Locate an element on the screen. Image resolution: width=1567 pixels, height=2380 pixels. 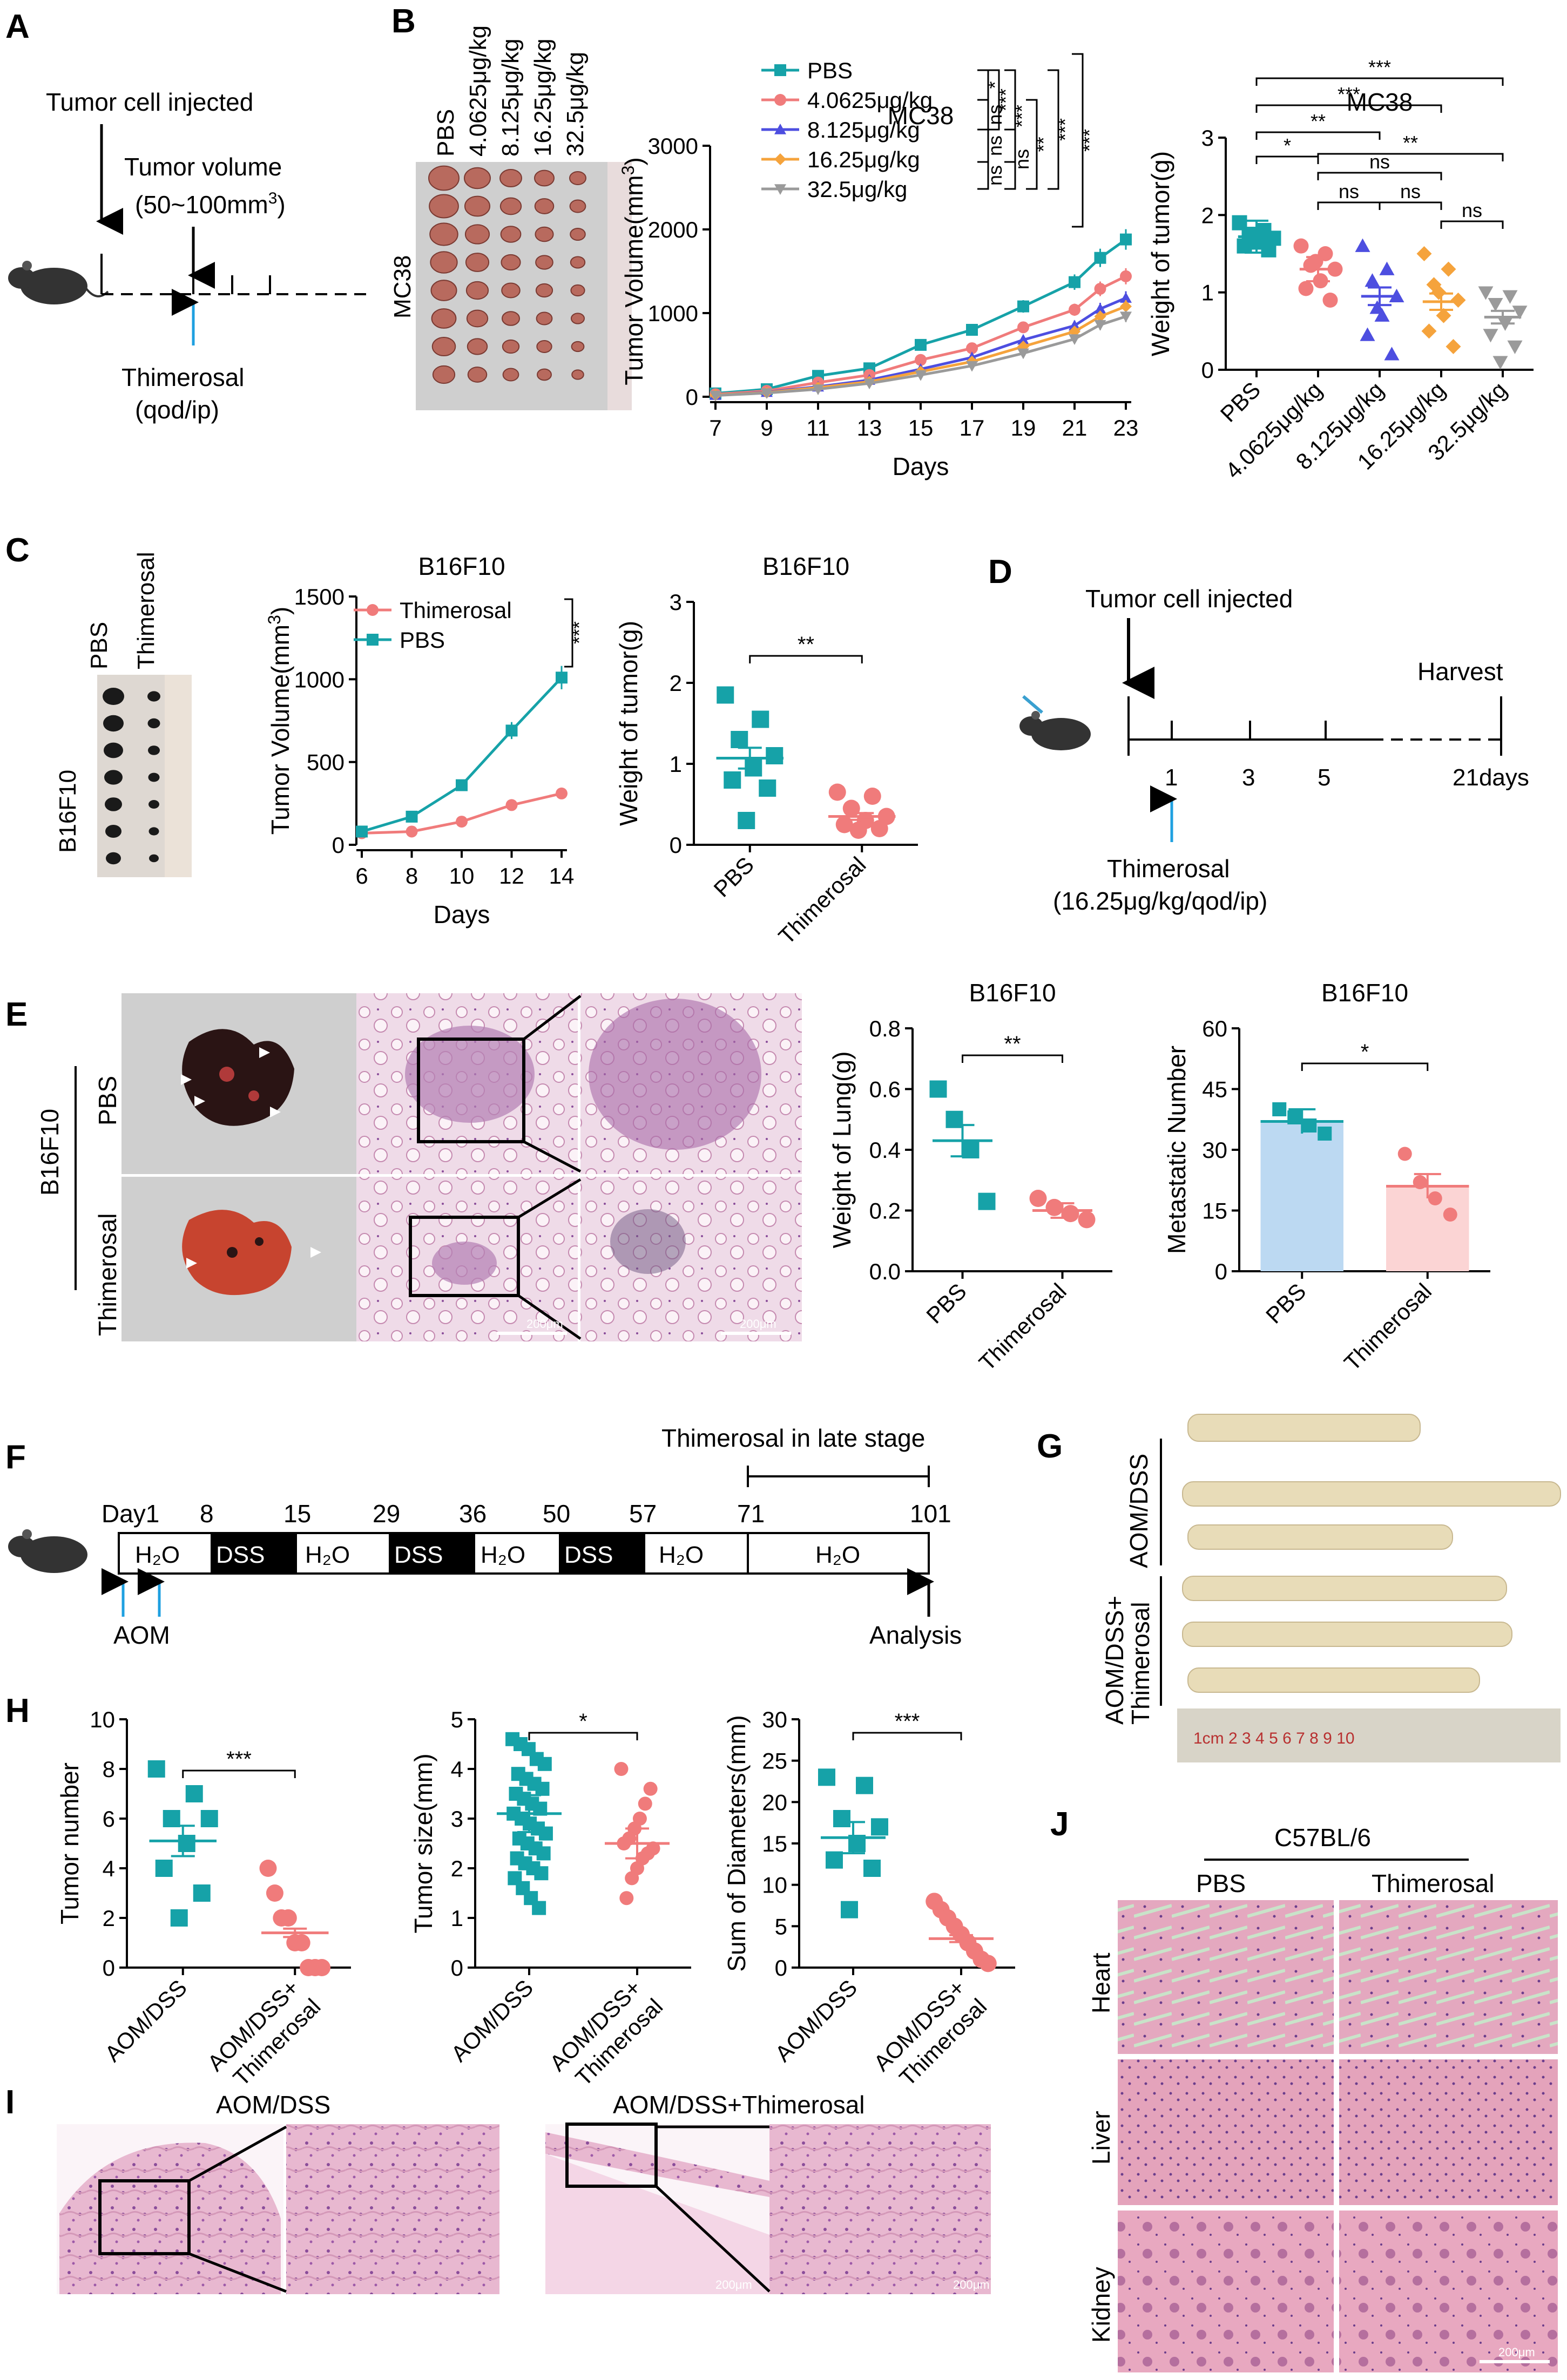
y-tick-label: 30 is located at coordinates (1214, 1150).